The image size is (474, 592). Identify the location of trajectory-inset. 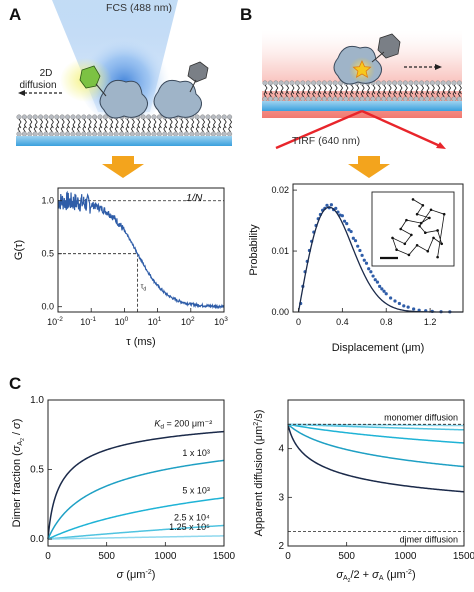
(413, 229).